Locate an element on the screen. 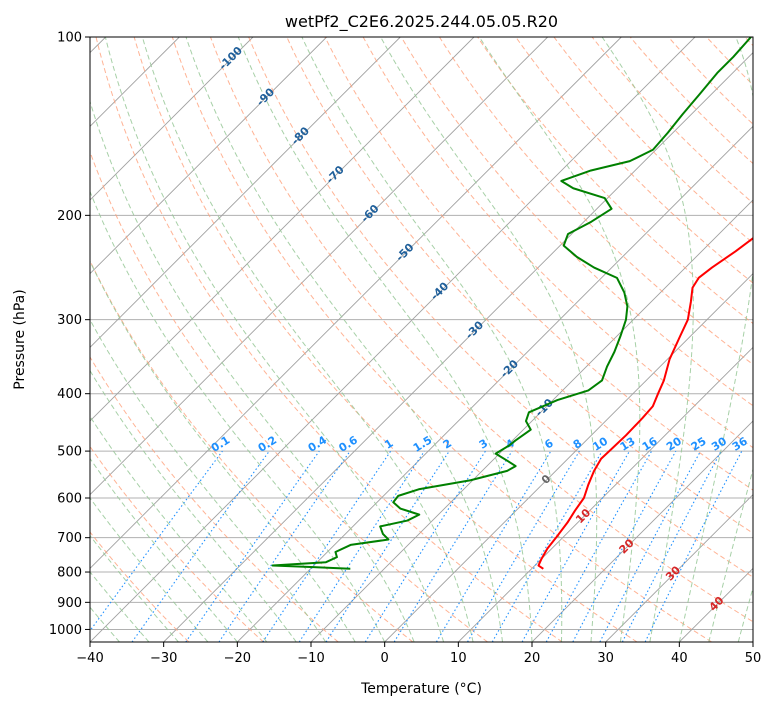  y-tick-label: 200 is located at coordinates (69, 216).